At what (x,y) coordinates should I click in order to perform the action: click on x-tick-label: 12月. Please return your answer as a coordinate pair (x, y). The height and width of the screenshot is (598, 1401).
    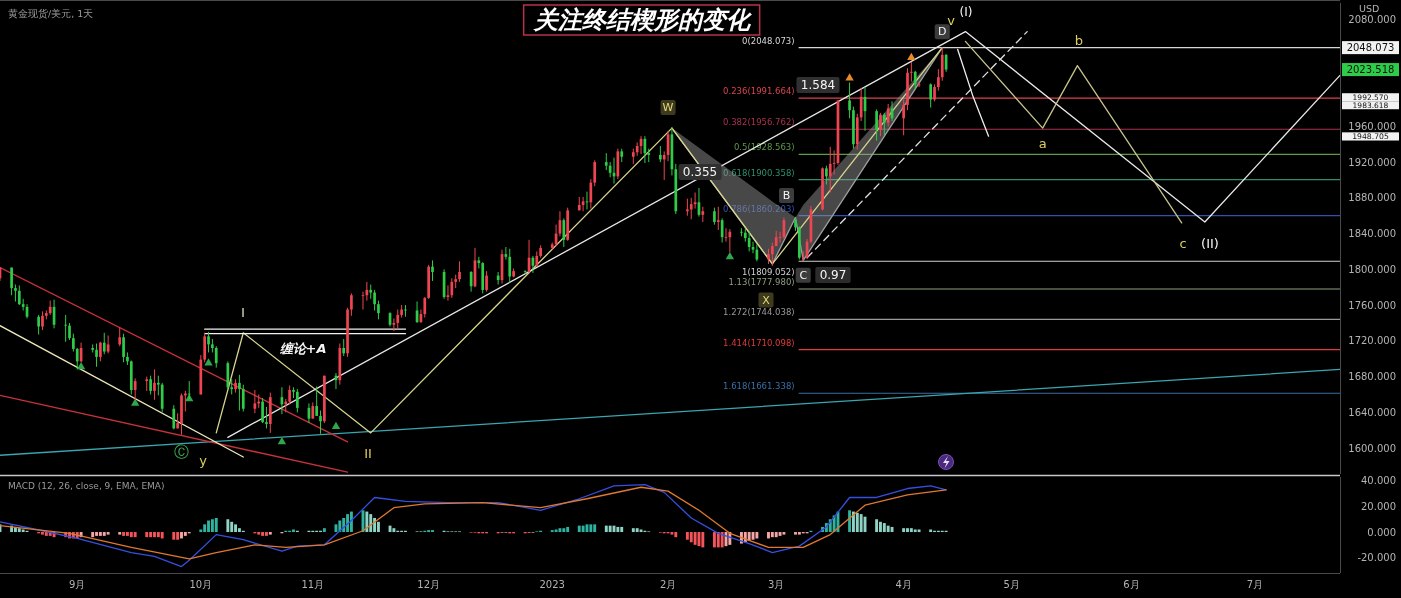
    Looking at the image, I should click on (429, 584).